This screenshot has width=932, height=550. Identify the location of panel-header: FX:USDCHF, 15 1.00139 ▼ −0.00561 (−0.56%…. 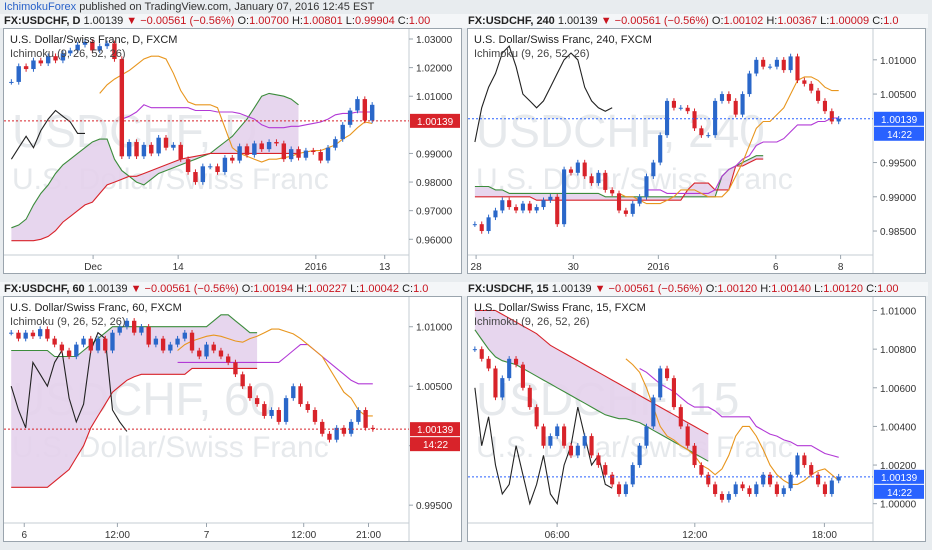
(696, 289).